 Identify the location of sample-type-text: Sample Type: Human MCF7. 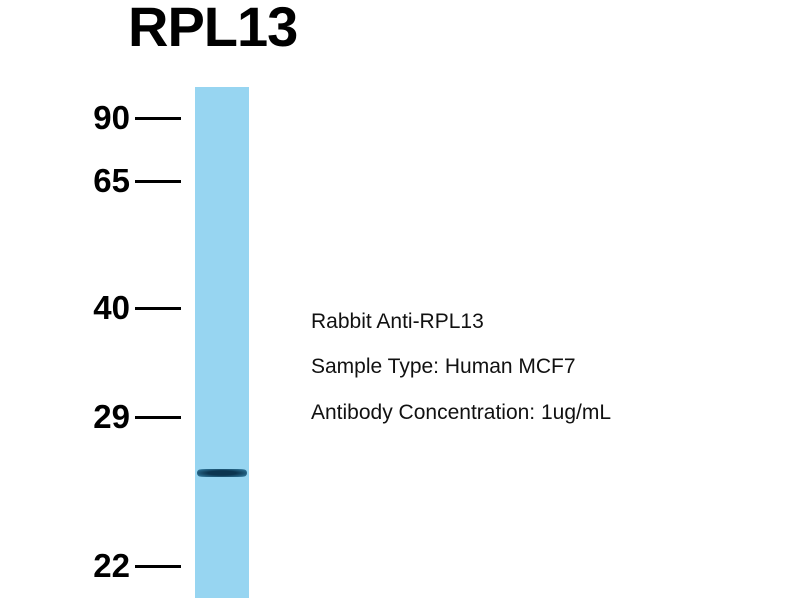
(443, 366).